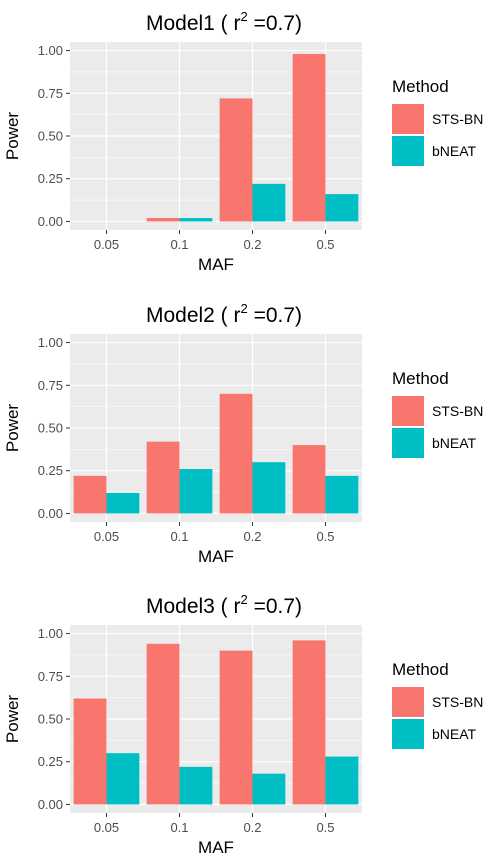  I want to click on chart-title: Model2 ( r2 =0.7), so click(224, 314).